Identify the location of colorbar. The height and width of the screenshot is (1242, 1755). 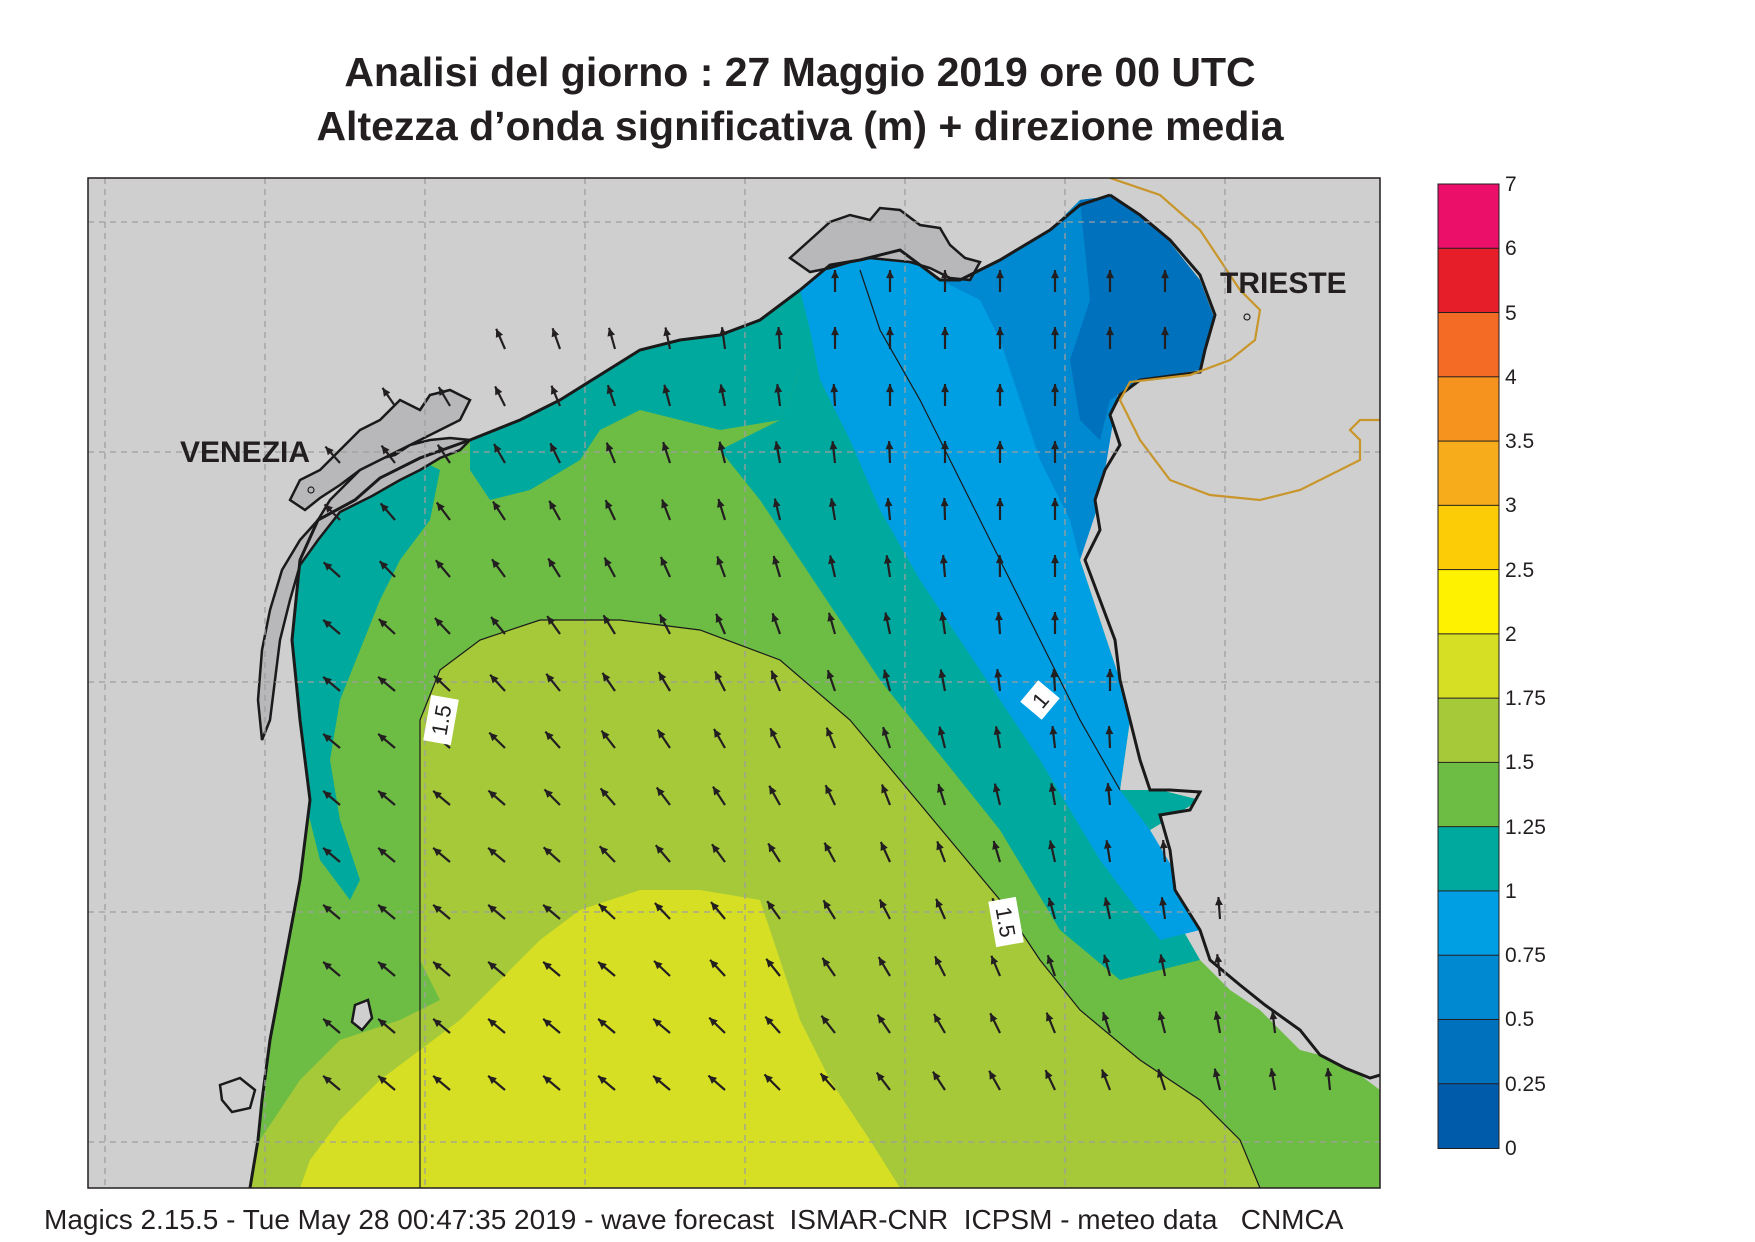
(1468, 666).